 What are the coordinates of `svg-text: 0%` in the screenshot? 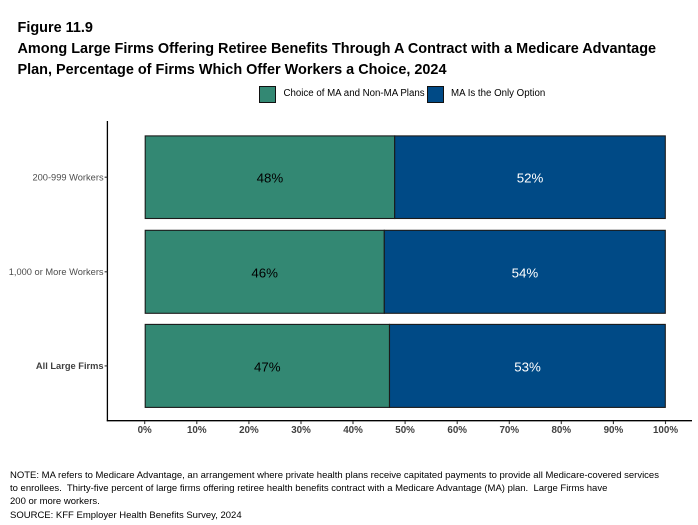 It's located at (145, 430).